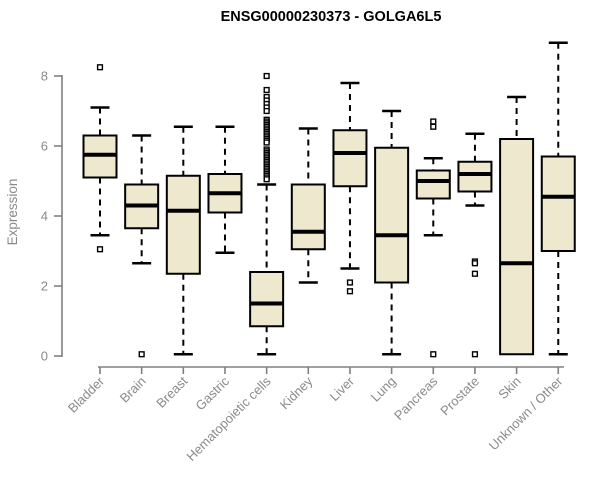 The width and height of the screenshot is (600, 500). Describe the element at coordinates (383, 389) in the screenshot. I see `x-category-label: Lung` at that location.